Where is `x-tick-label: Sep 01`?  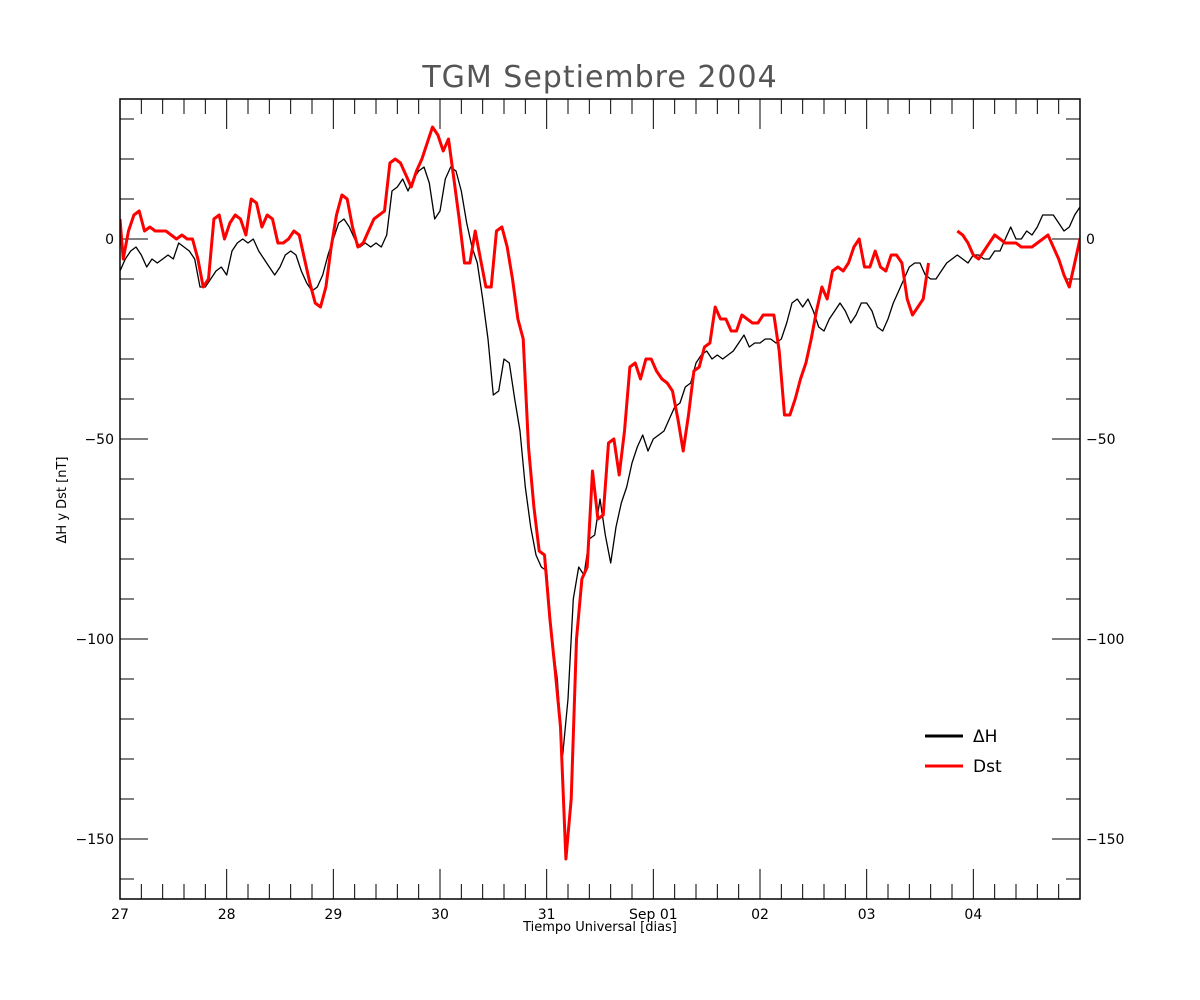
x-tick-label: Sep 01 is located at coordinates (653, 915).